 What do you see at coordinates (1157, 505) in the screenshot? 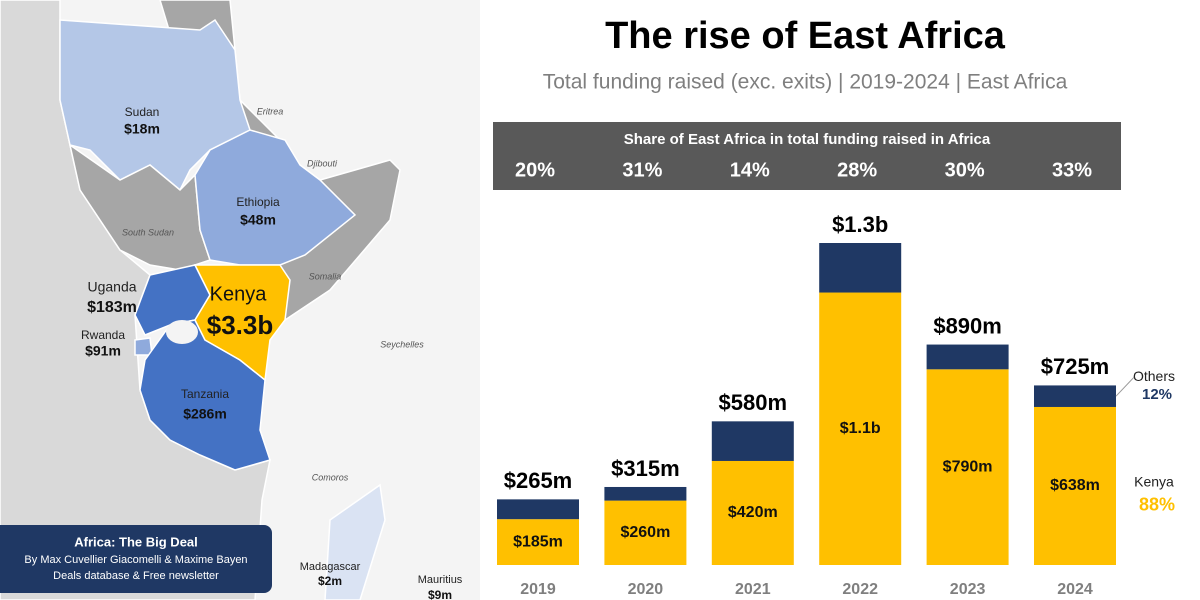
I see `legend-share: 88%` at bounding box center [1157, 505].